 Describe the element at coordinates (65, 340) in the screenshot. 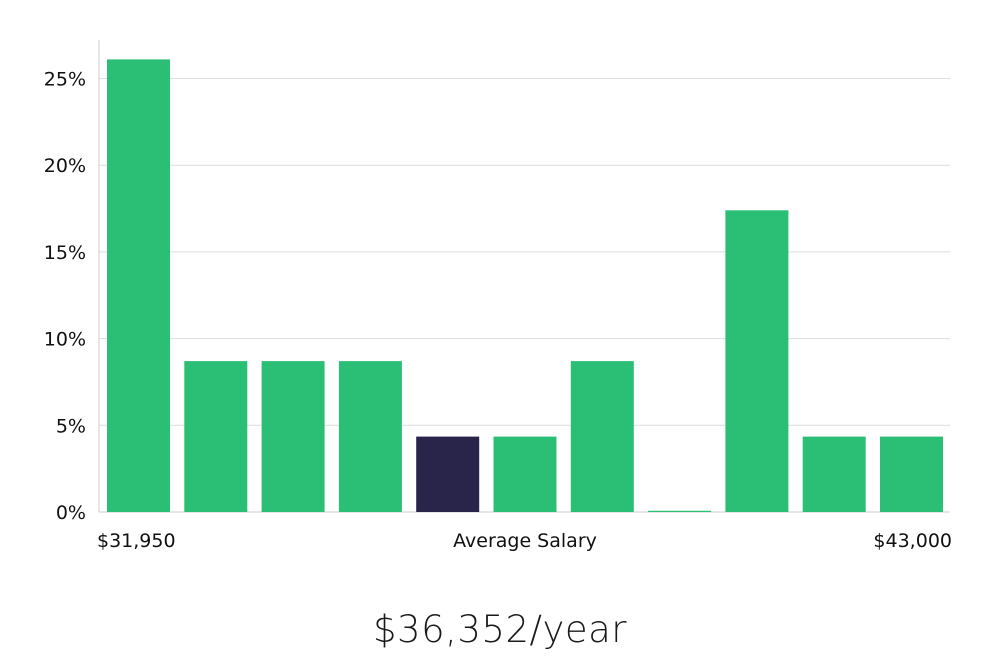

I see `y-tick-label: 10%` at that location.